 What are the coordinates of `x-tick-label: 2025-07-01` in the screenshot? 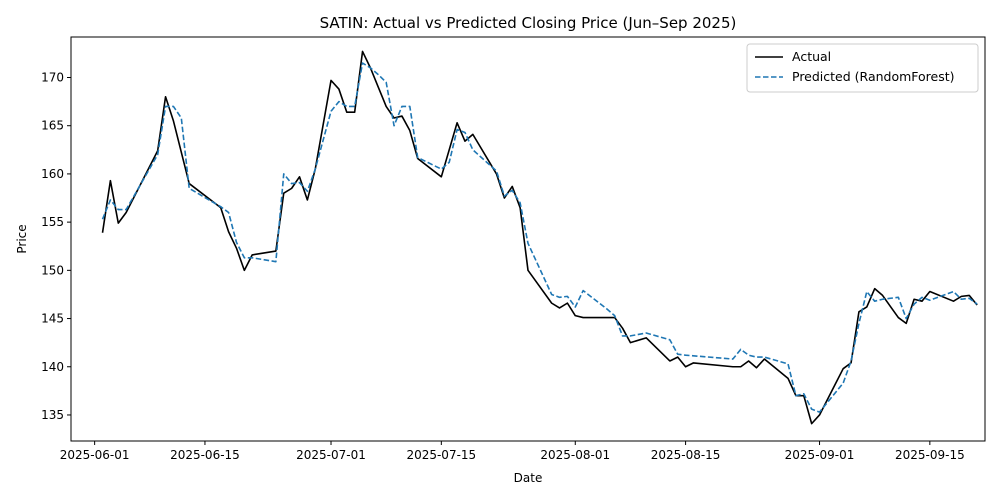 It's located at (331, 455).